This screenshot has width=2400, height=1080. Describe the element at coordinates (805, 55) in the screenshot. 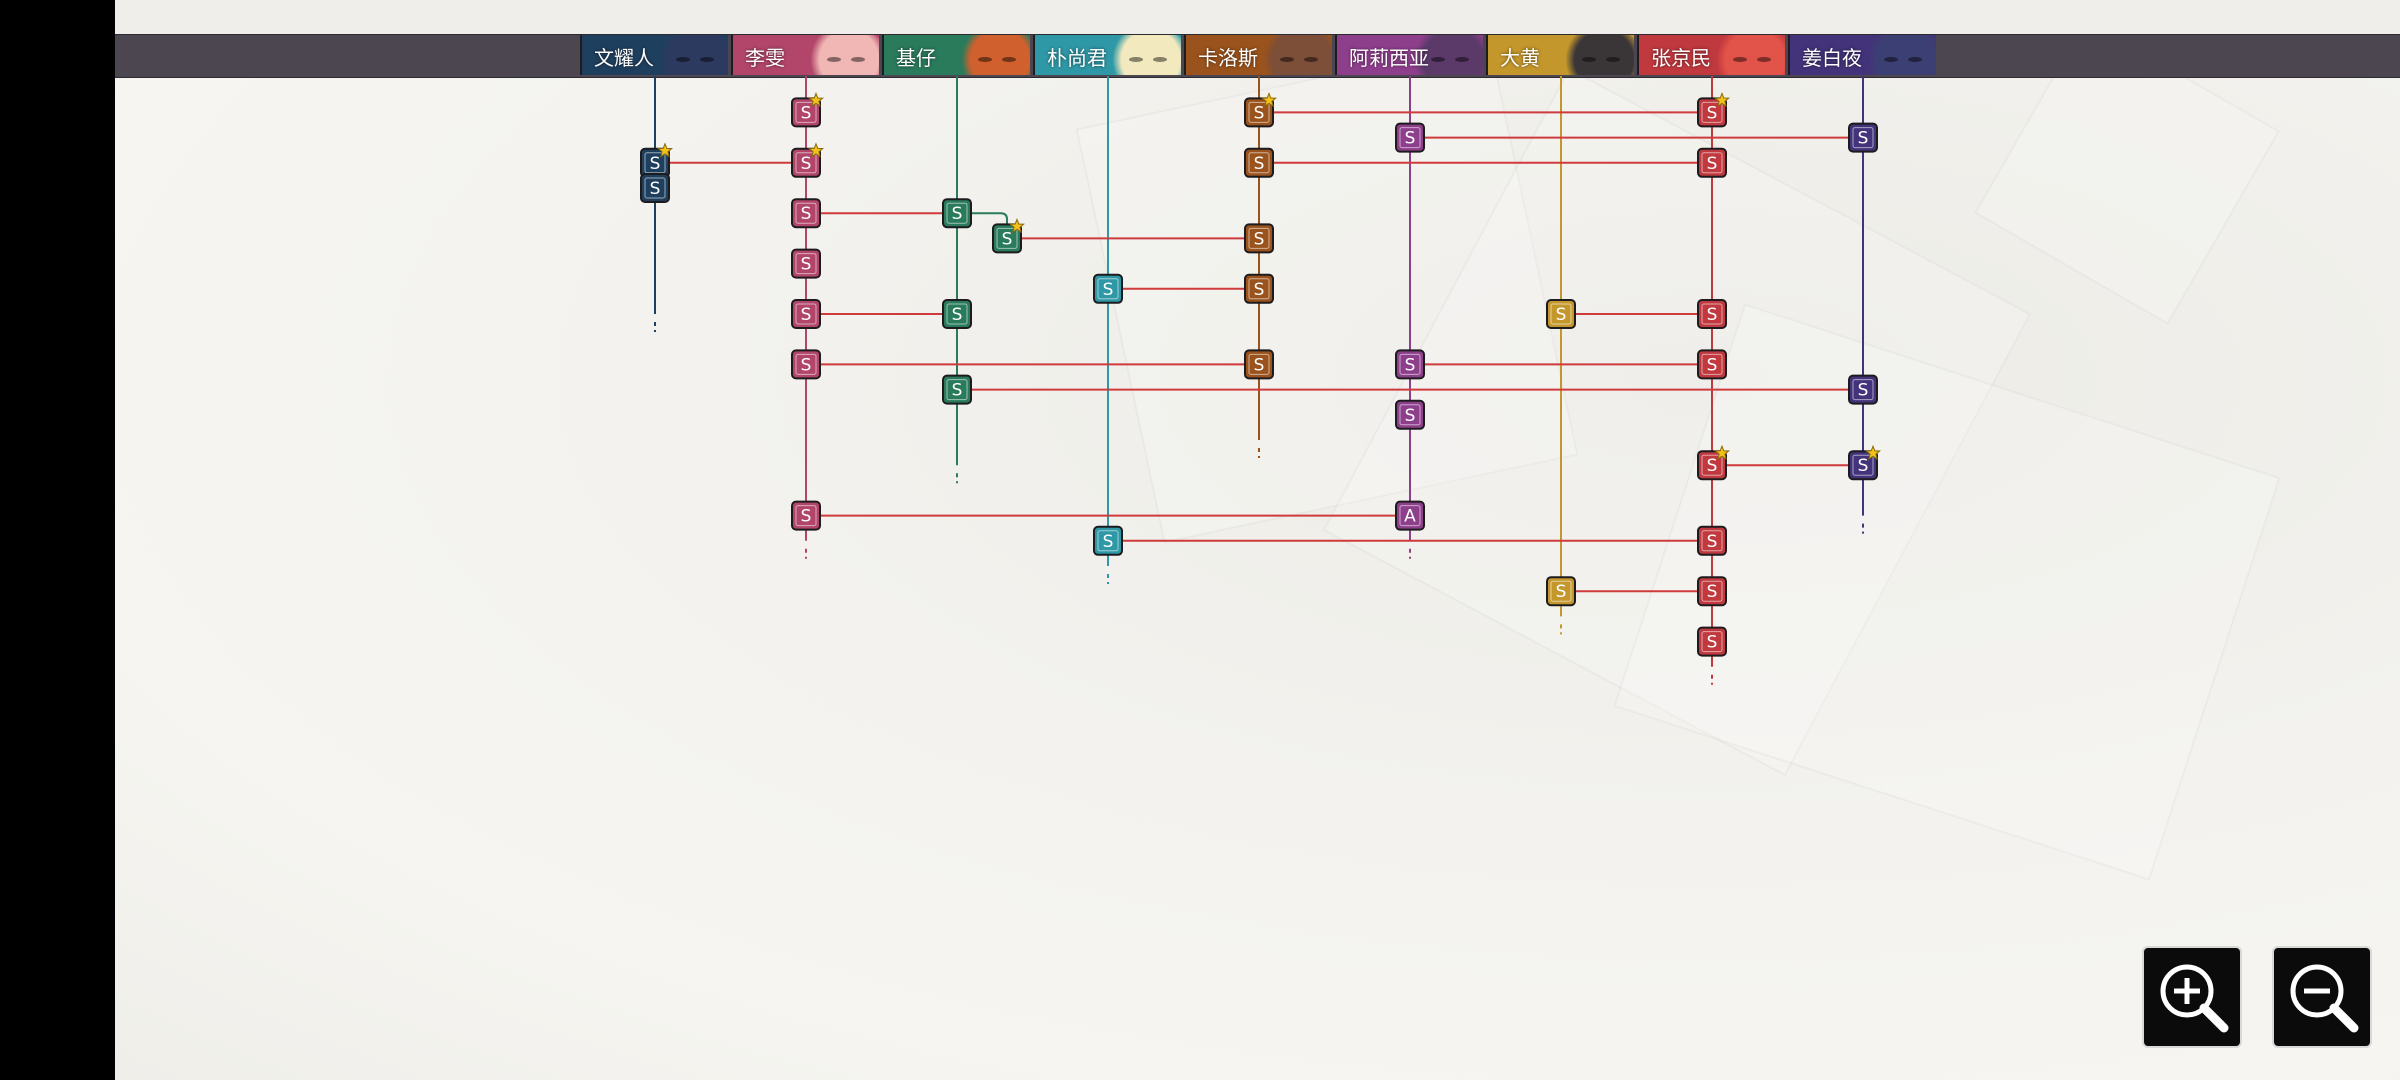

I see `character-tab-li: 李雯` at that location.